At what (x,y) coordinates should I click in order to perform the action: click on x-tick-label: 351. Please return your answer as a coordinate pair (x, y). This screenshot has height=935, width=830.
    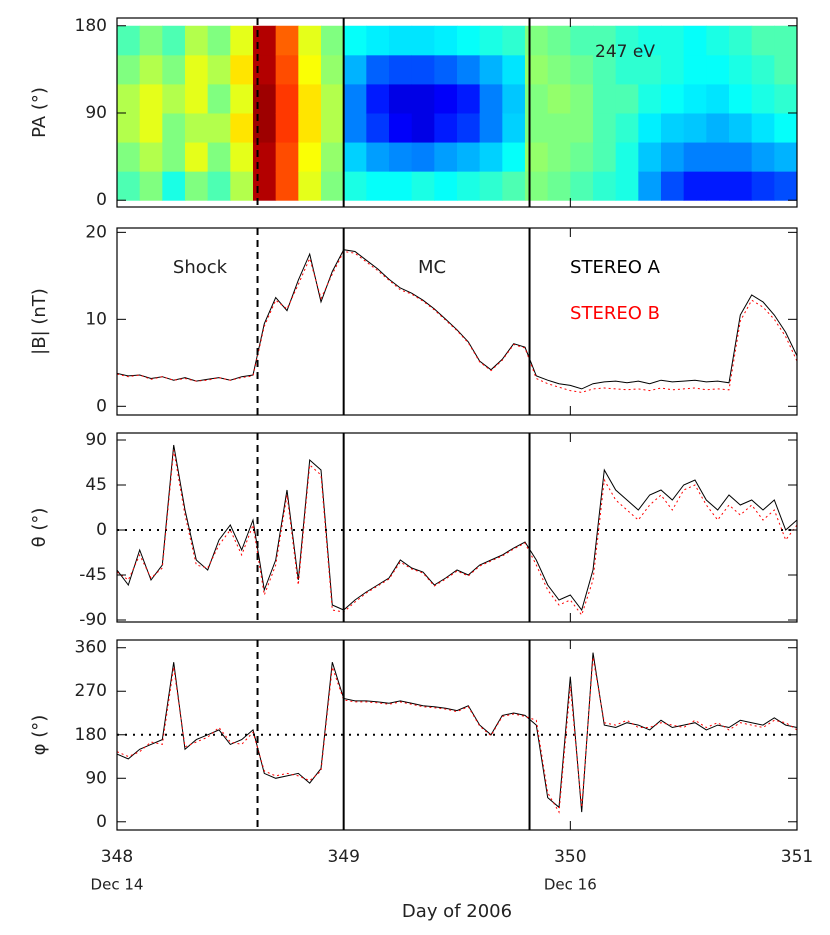
    Looking at the image, I should click on (797, 857).